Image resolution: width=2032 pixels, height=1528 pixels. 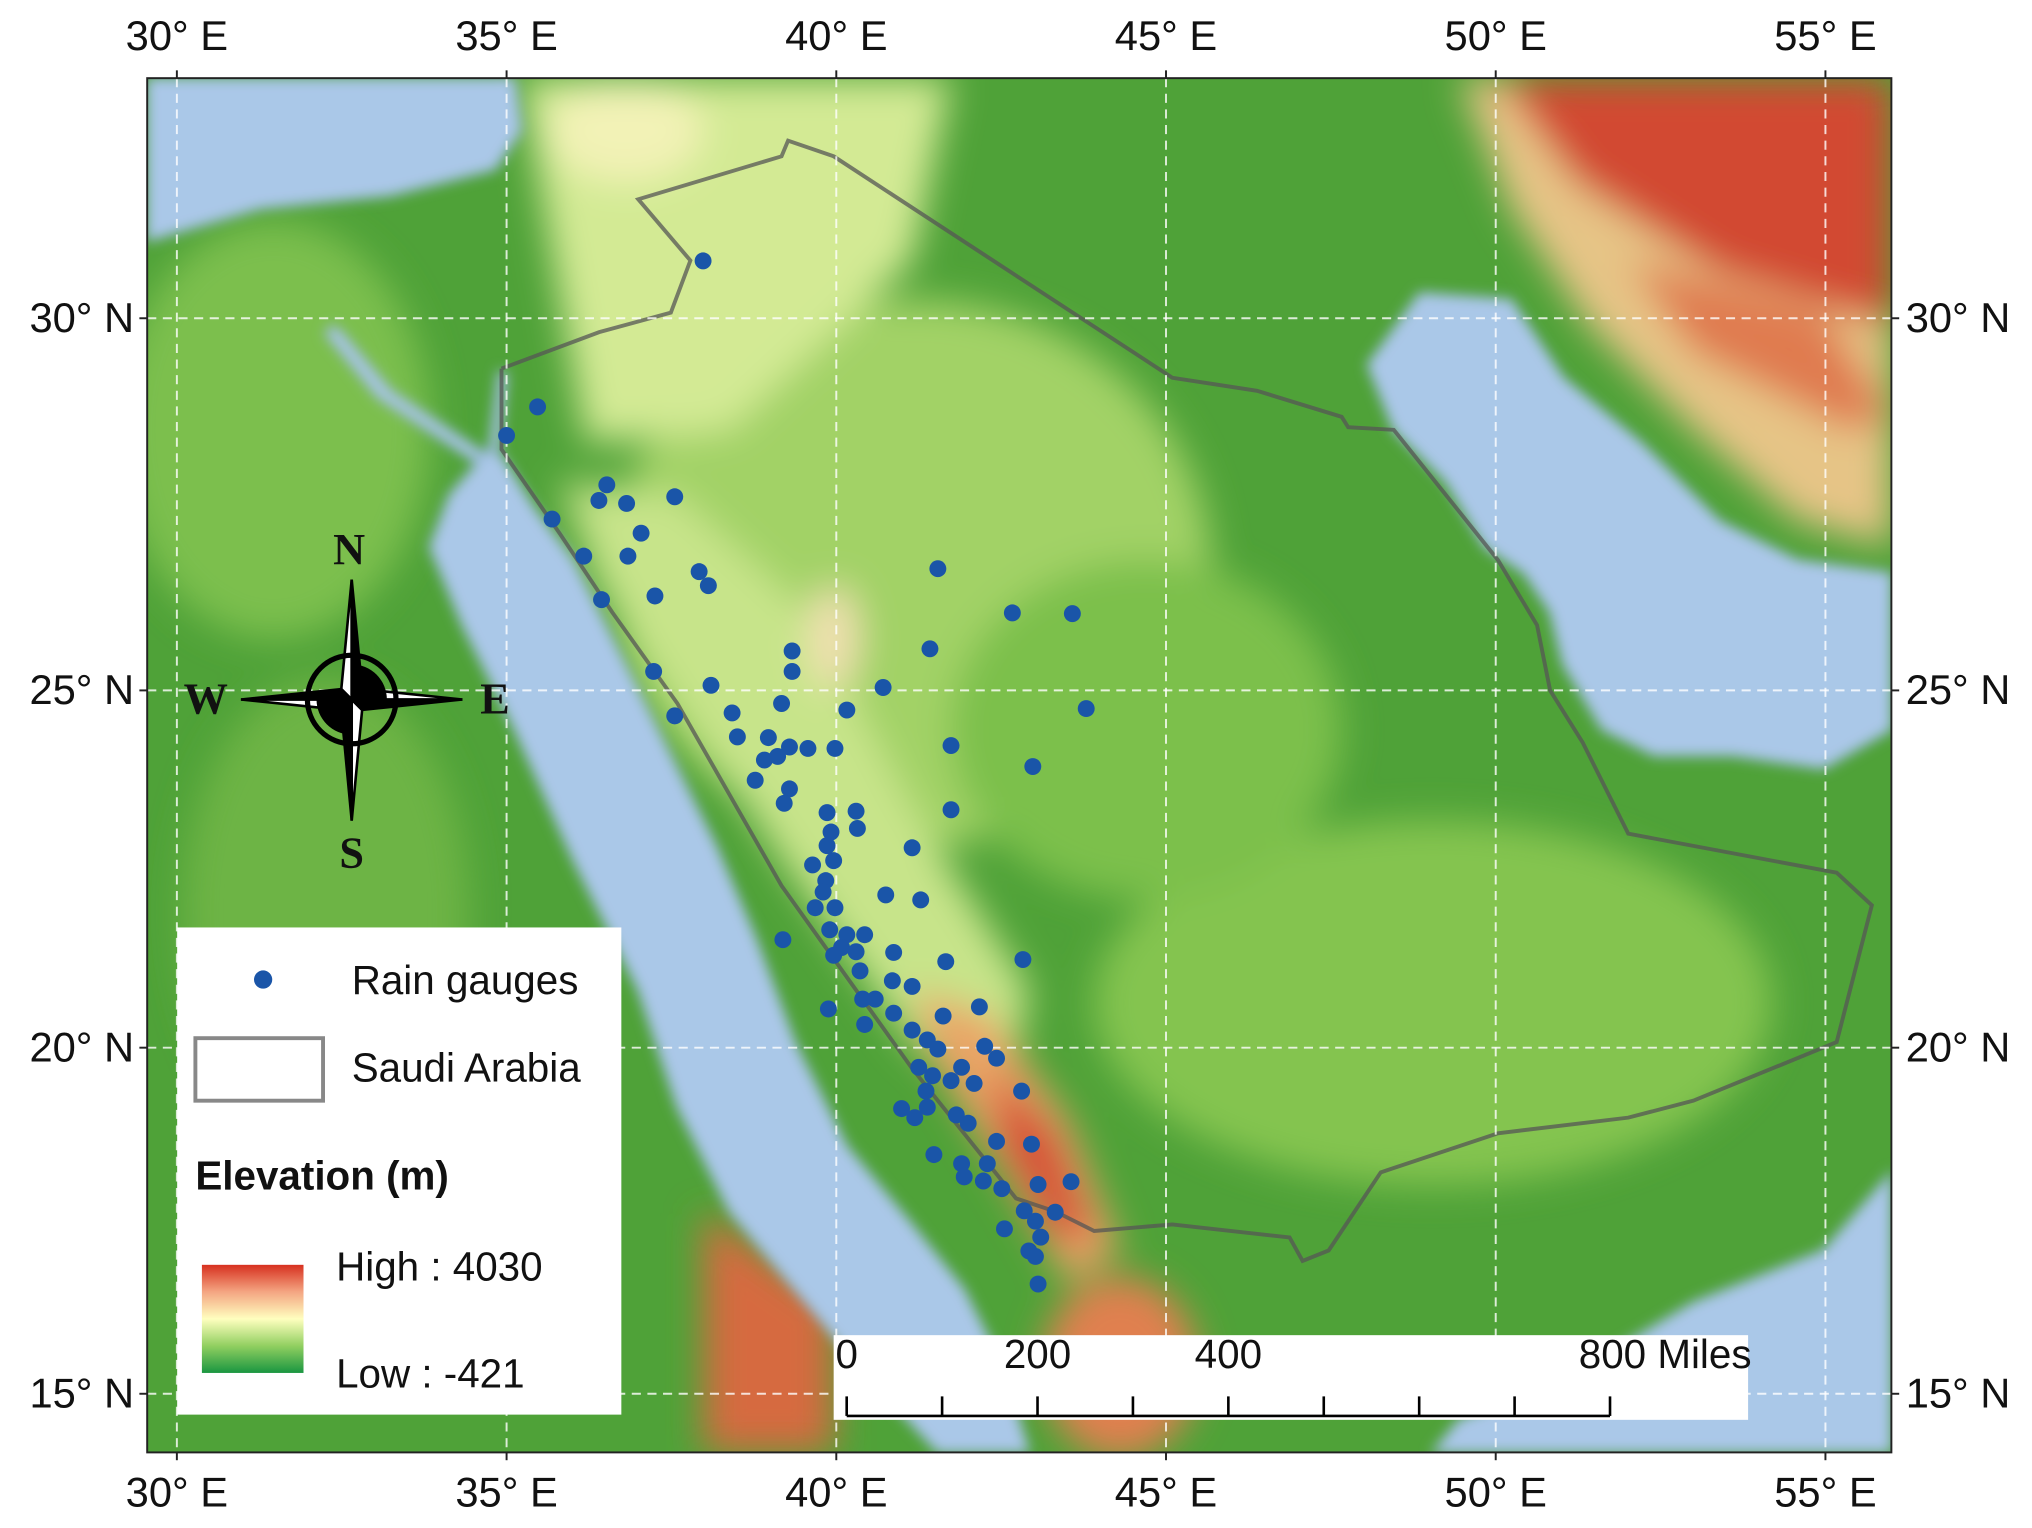 I want to click on legend-boundary: Saudi Arabia, so click(x=467, y=1067).